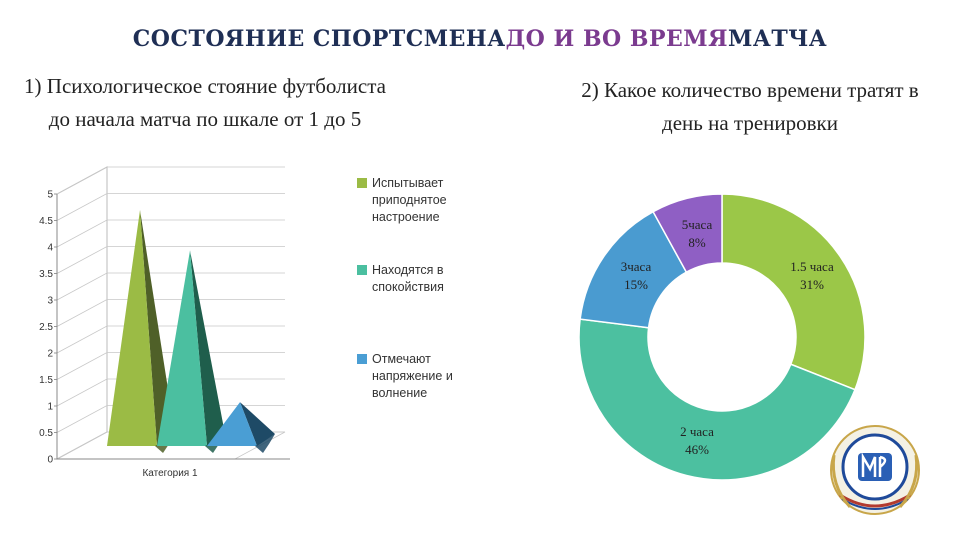  I want to click on pyramid-base-edge, so click(265, 443).